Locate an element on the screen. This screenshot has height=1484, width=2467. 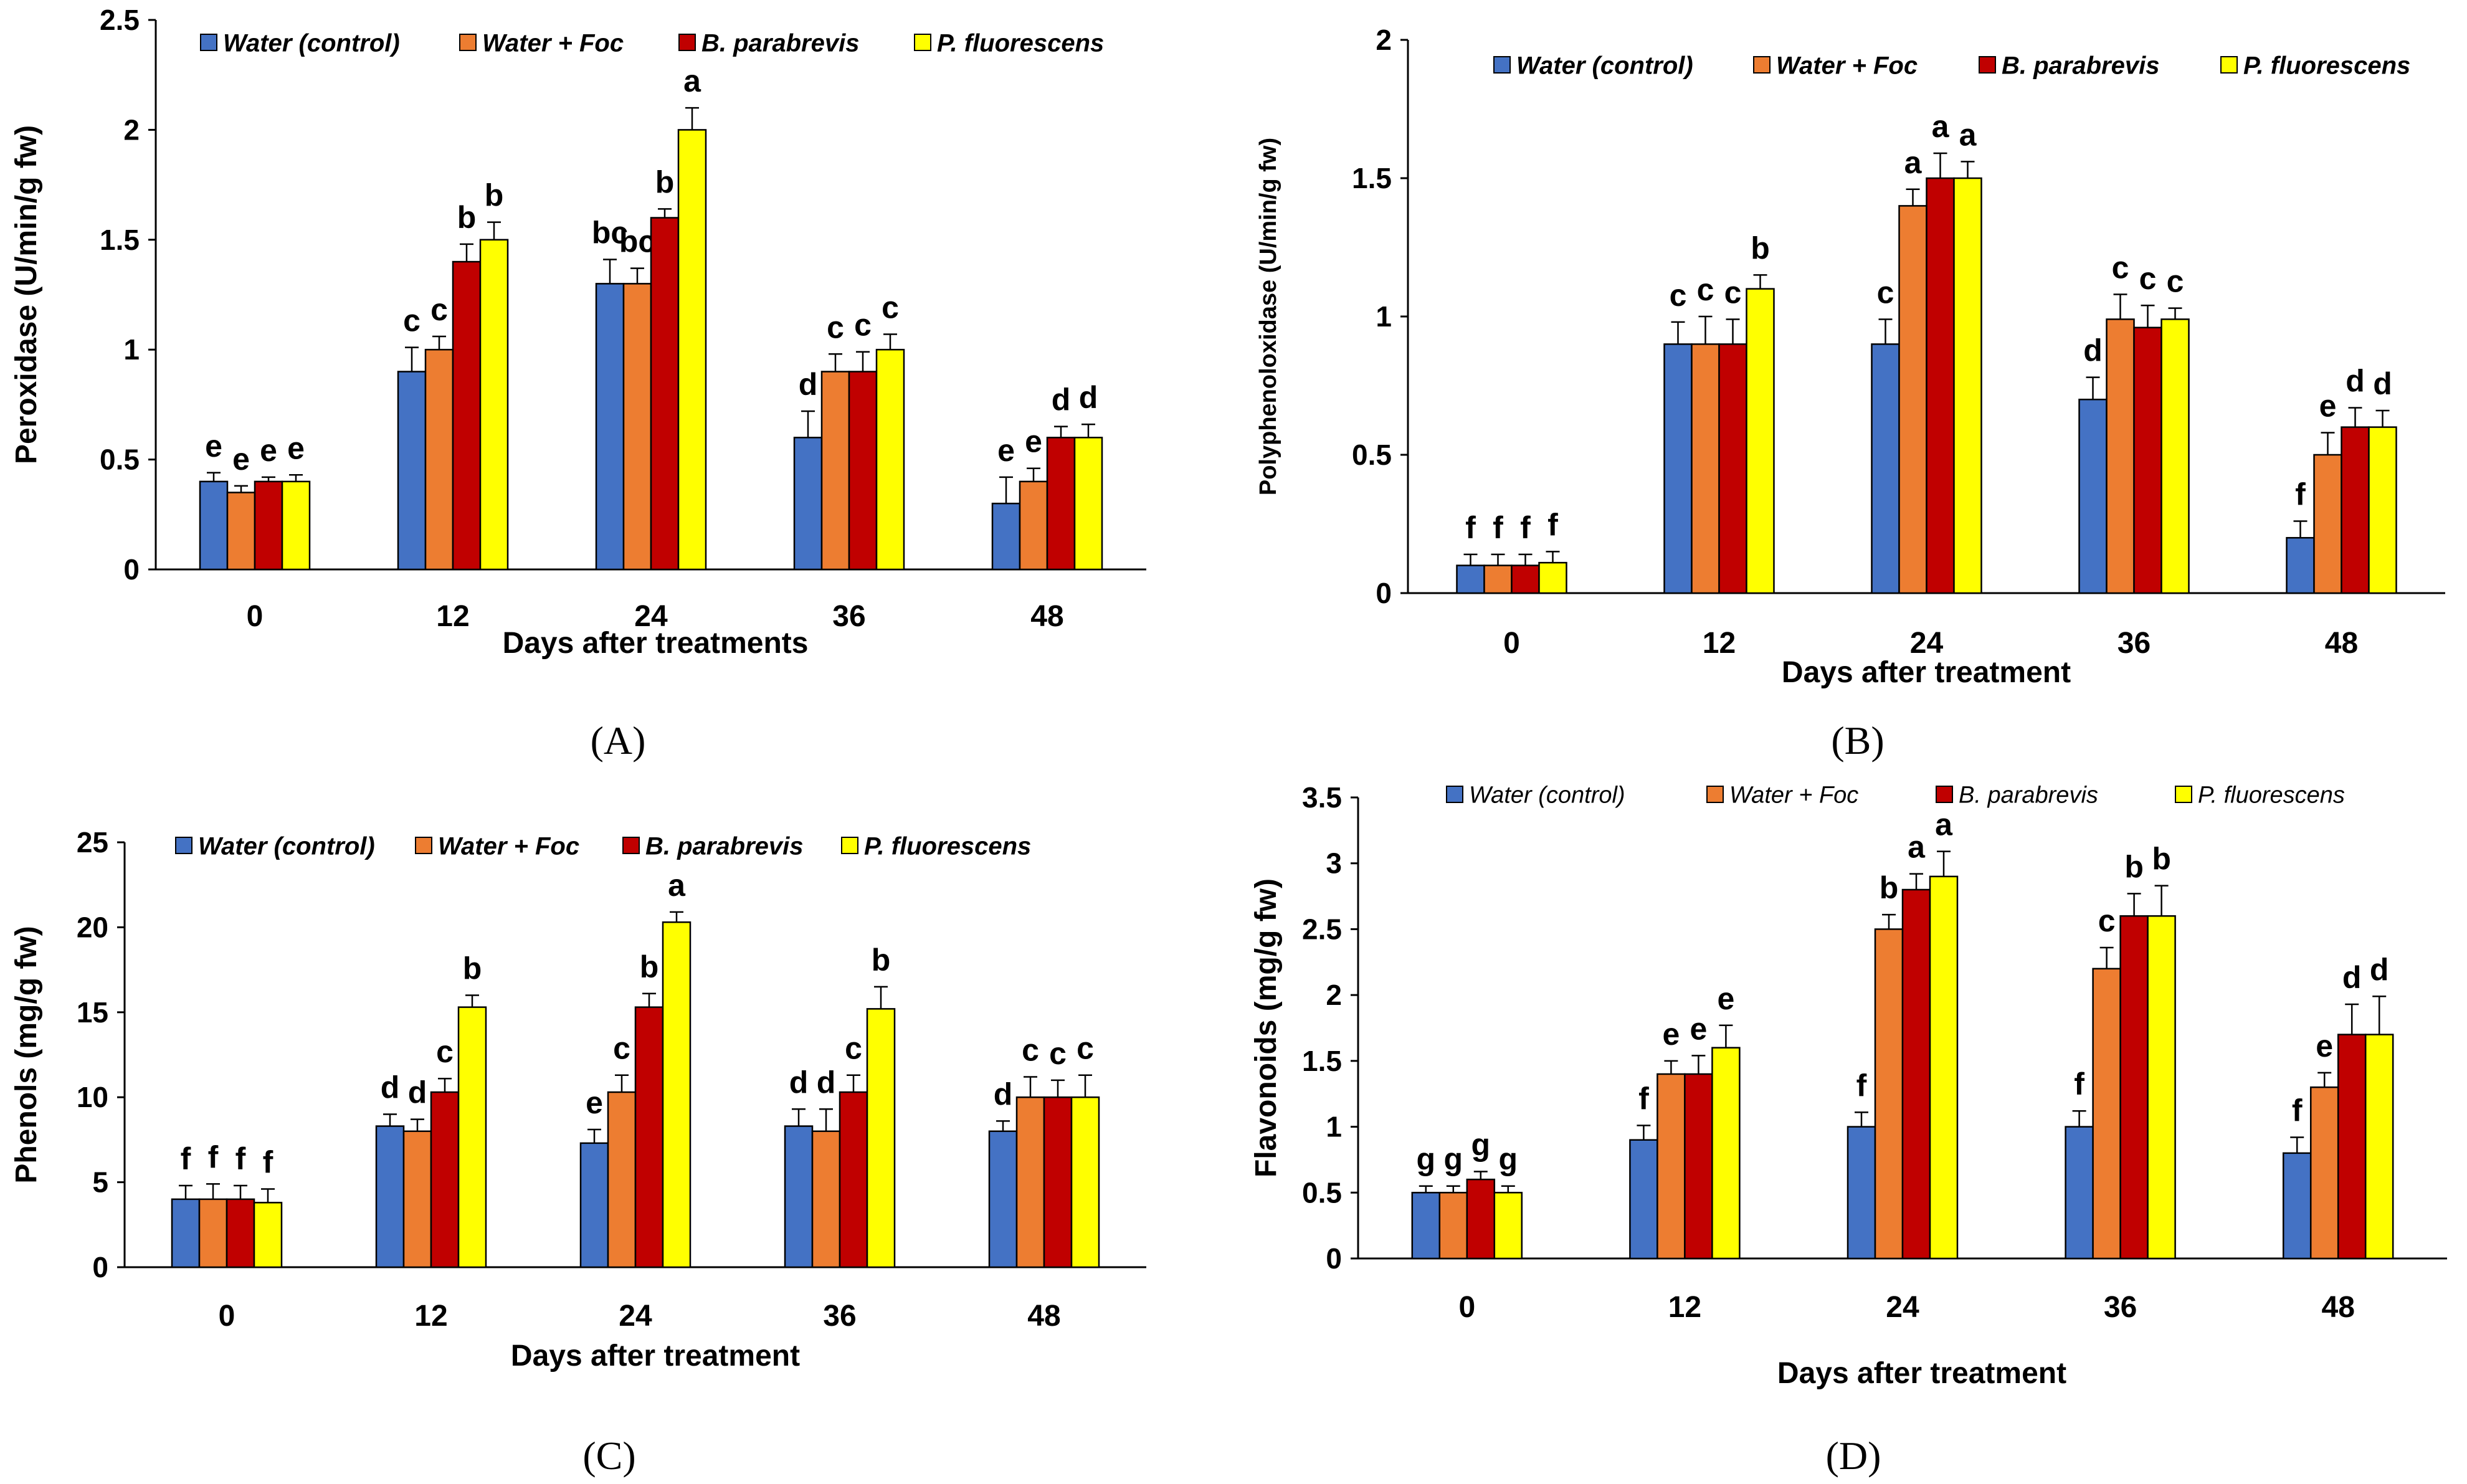
y-tick-label: 0 is located at coordinates (131, 569).